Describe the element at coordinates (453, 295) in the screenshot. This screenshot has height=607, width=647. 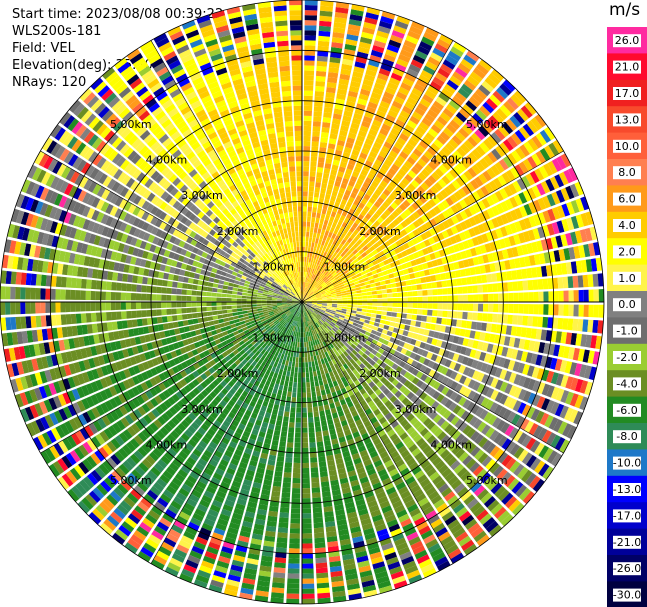
I see `velocity-ray` at that location.